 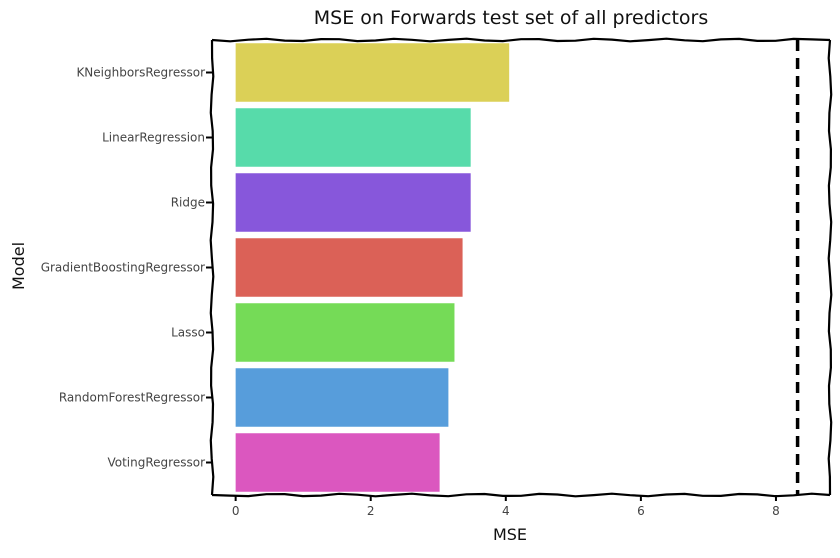 What do you see at coordinates (372, 72) in the screenshot?
I see `bar-kneighborsregressor` at bounding box center [372, 72].